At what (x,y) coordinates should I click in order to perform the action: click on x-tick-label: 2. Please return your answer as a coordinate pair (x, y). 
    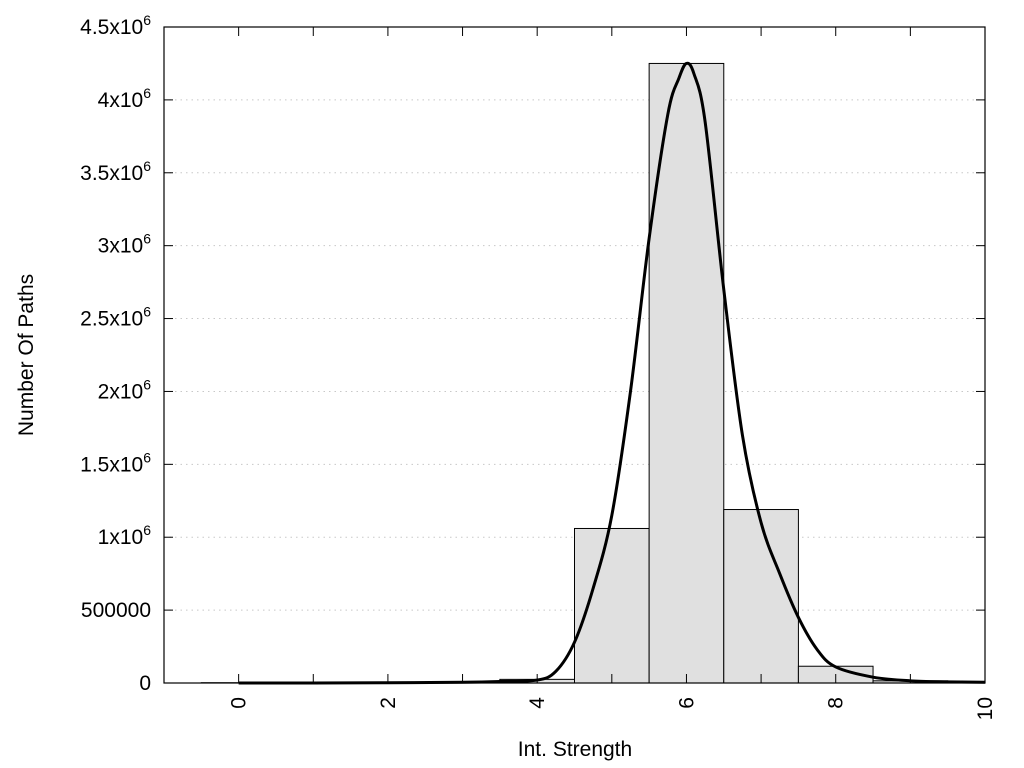
    Looking at the image, I should click on (388, 703).